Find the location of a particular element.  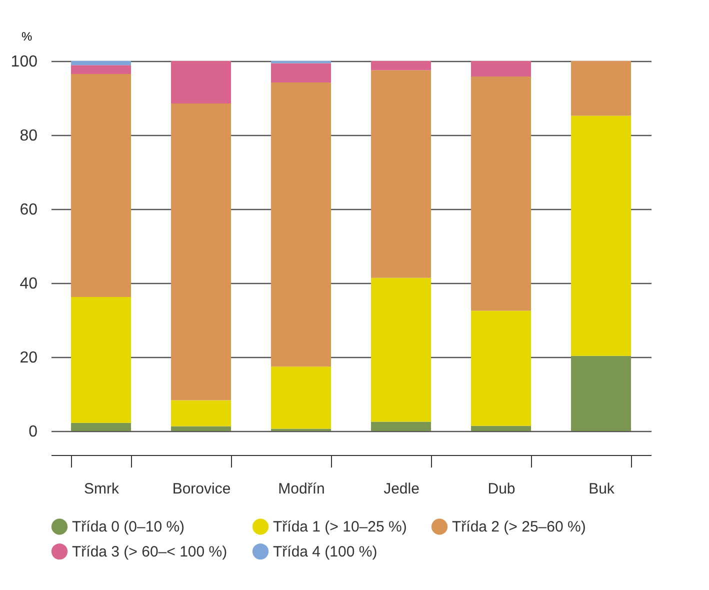

y-tick-label: 80 is located at coordinates (29, 136).